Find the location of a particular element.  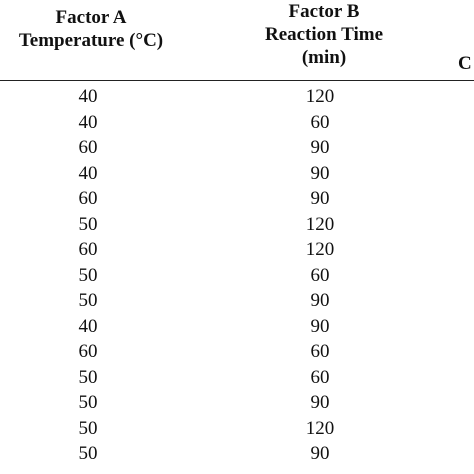

table-row: 40 120 is located at coordinates (237, 97).